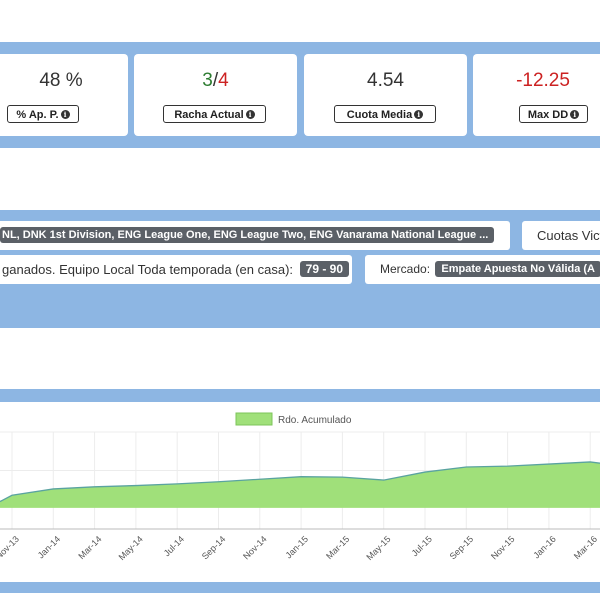 The image size is (600, 600). I want to click on x-tick-label: Sep-15, so click(462, 548).